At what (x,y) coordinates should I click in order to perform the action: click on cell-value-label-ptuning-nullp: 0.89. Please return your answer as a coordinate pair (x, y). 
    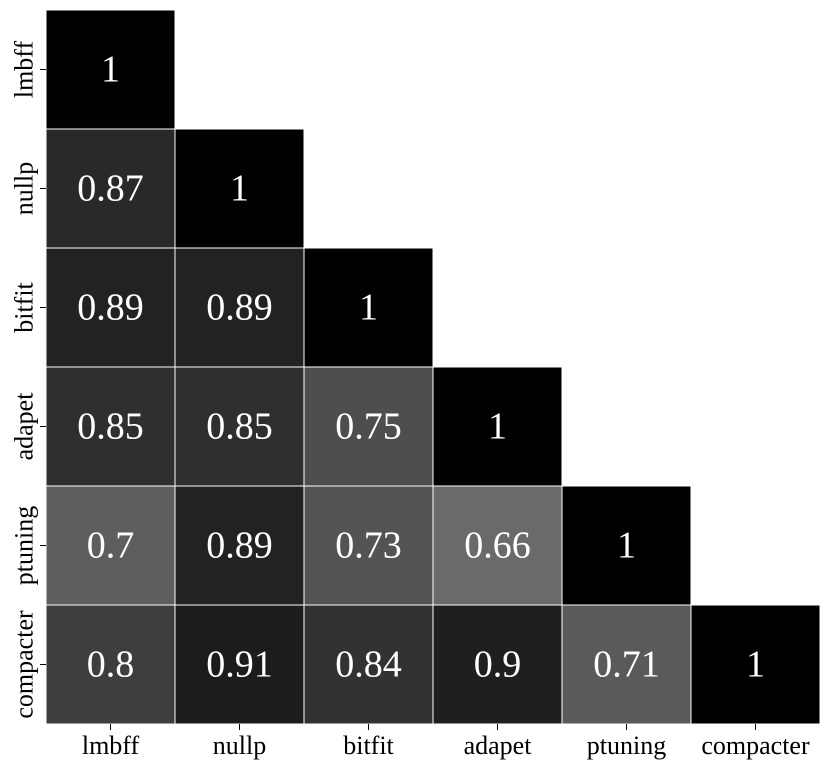
    Looking at the image, I should click on (239, 546).